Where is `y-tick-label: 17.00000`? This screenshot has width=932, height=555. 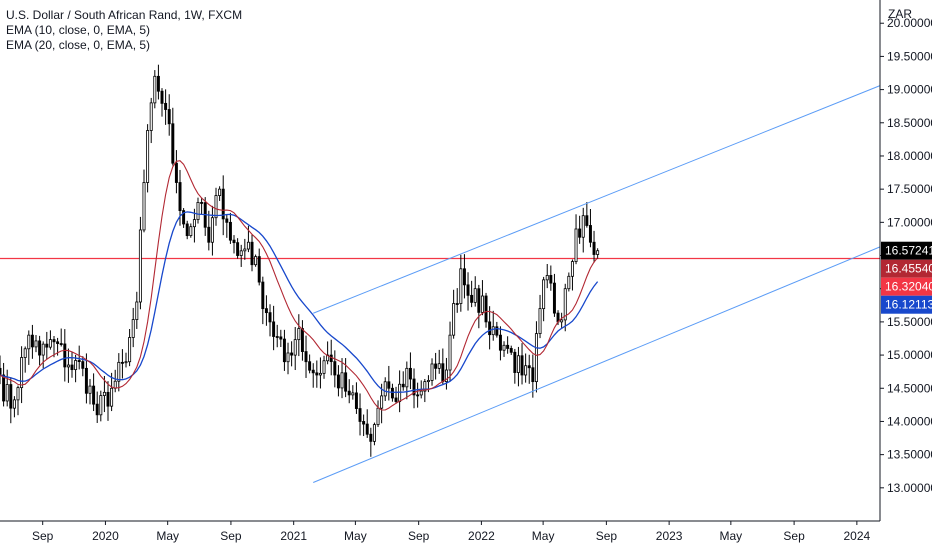 y-tick-label: 17.00000 is located at coordinates (909, 222).